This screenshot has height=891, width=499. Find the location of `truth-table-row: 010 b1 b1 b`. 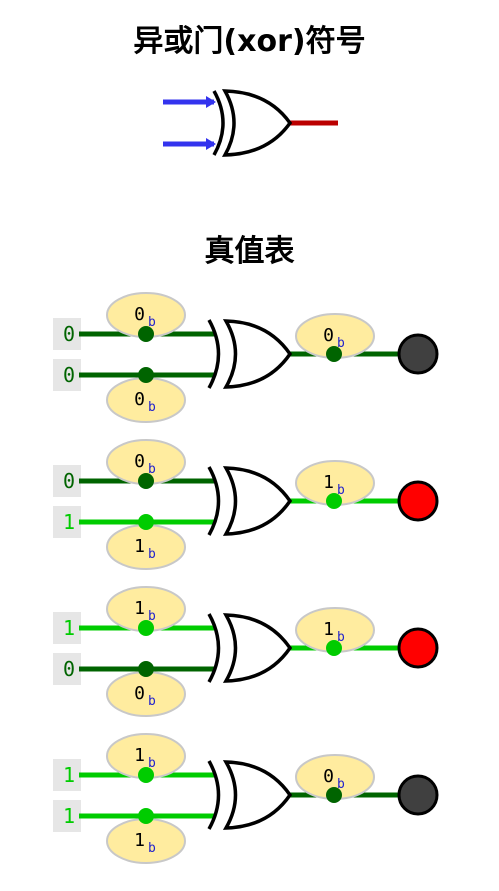

truth-table-row: 010 b1 b1 b is located at coordinates (246, 504).